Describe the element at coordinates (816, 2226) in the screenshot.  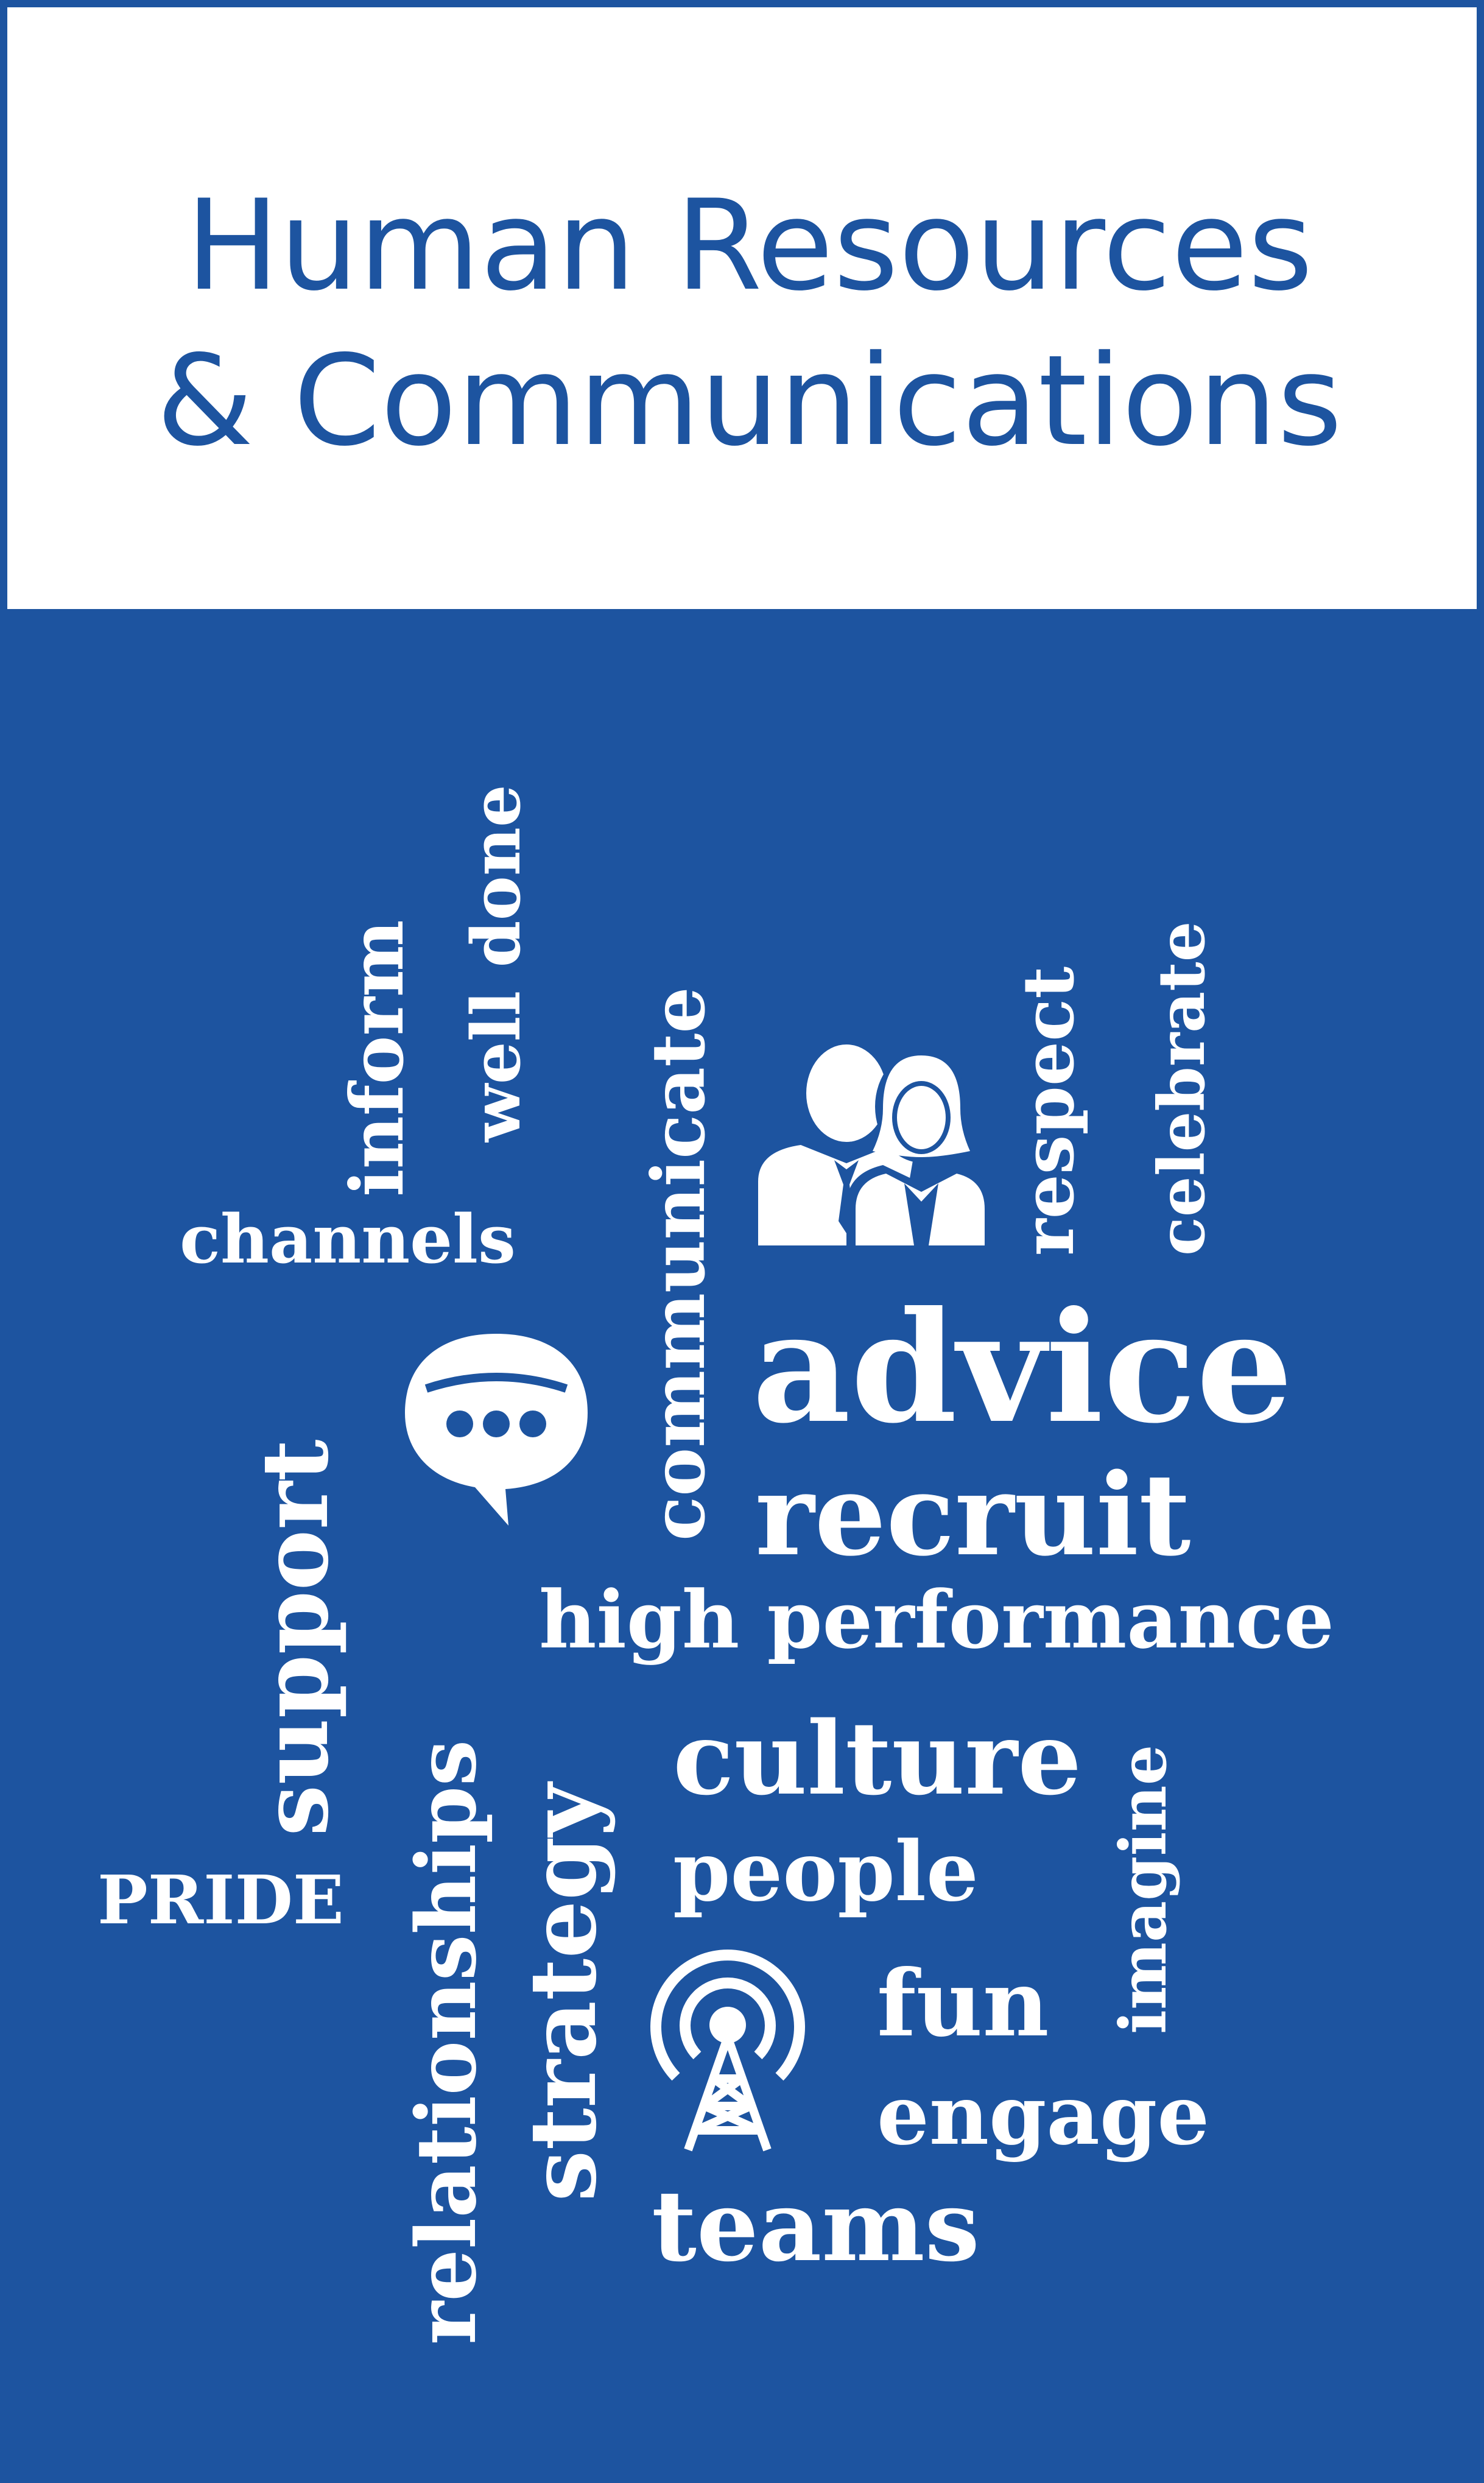
I see `word-teams: teams` at that location.